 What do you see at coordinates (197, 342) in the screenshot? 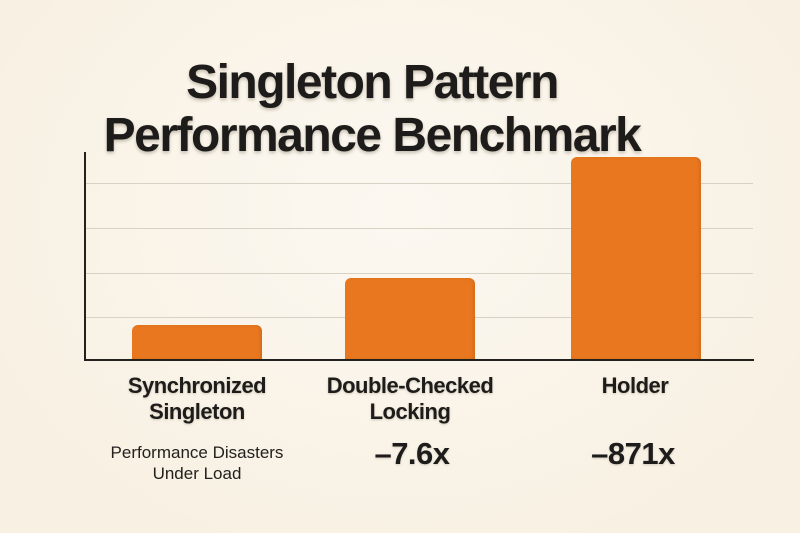
I see `bar-synchronized-singleton` at bounding box center [197, 342].